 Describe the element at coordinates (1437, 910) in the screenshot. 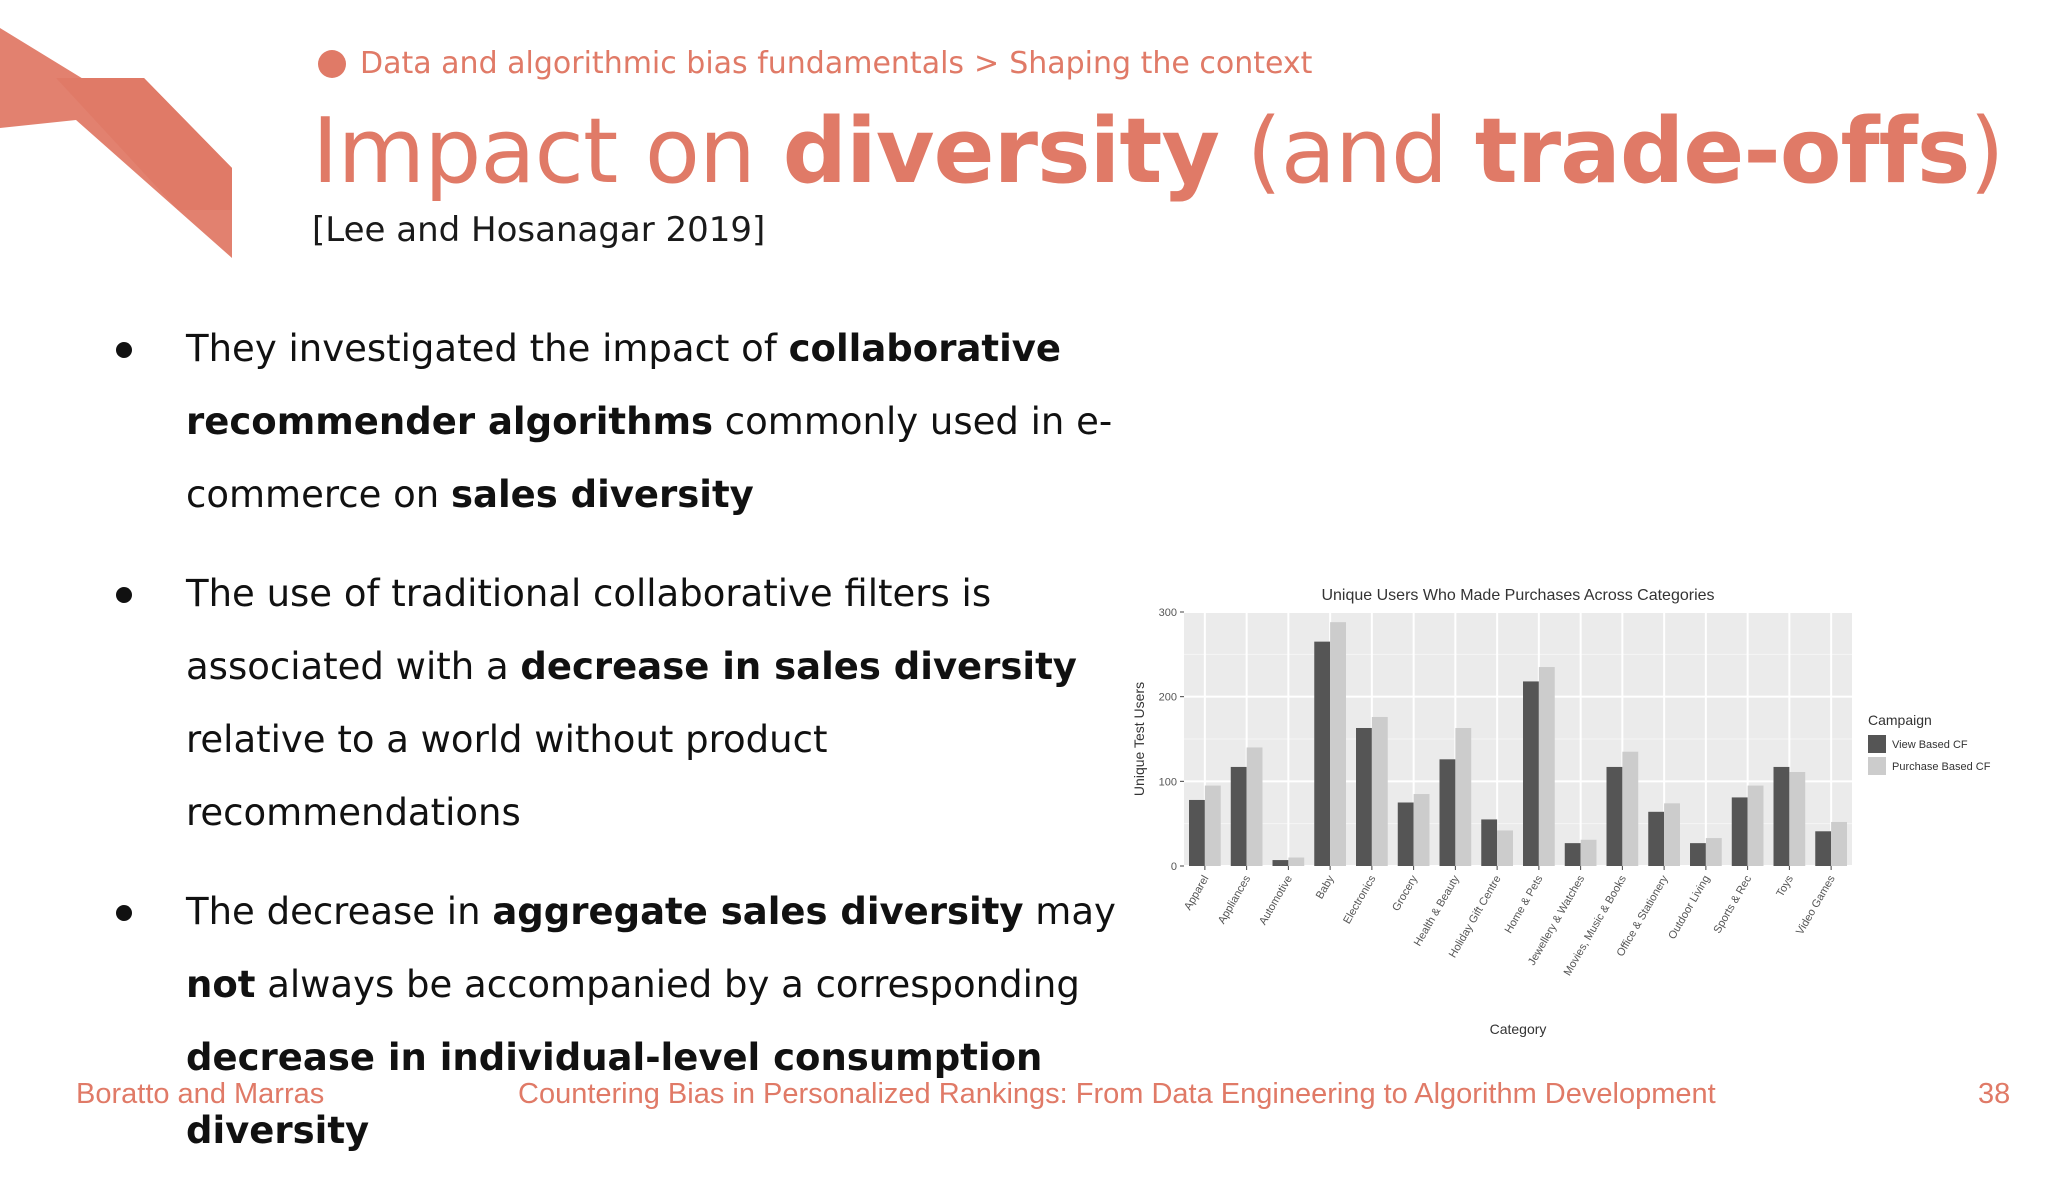

I see `x-tick-label: Health & Beauty` at that location.